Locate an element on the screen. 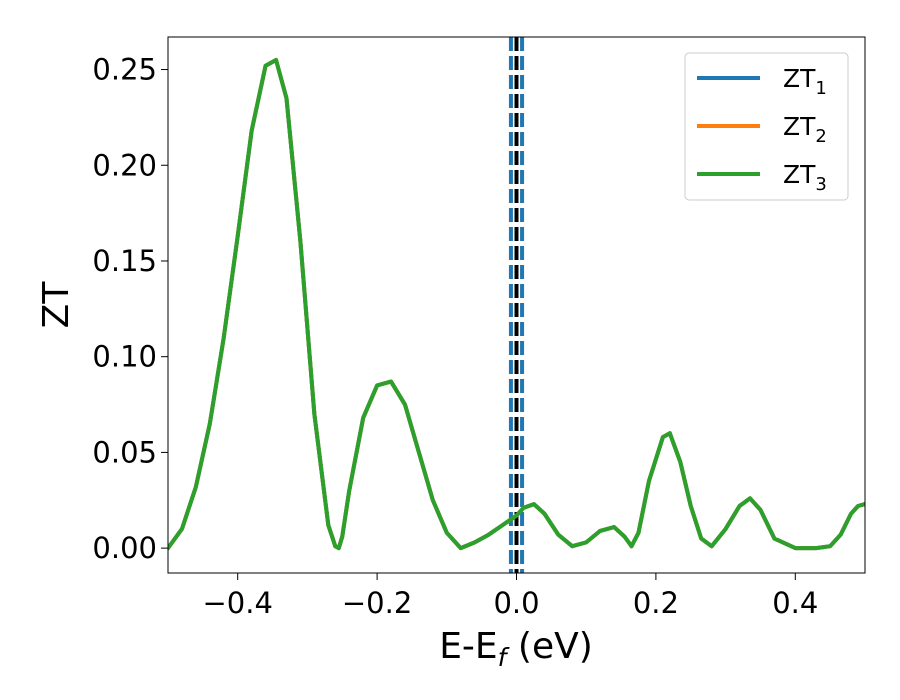 Image resolution: width=900 pixels, height=700 pixels. reference-lines is located at coordinates (516, 305).